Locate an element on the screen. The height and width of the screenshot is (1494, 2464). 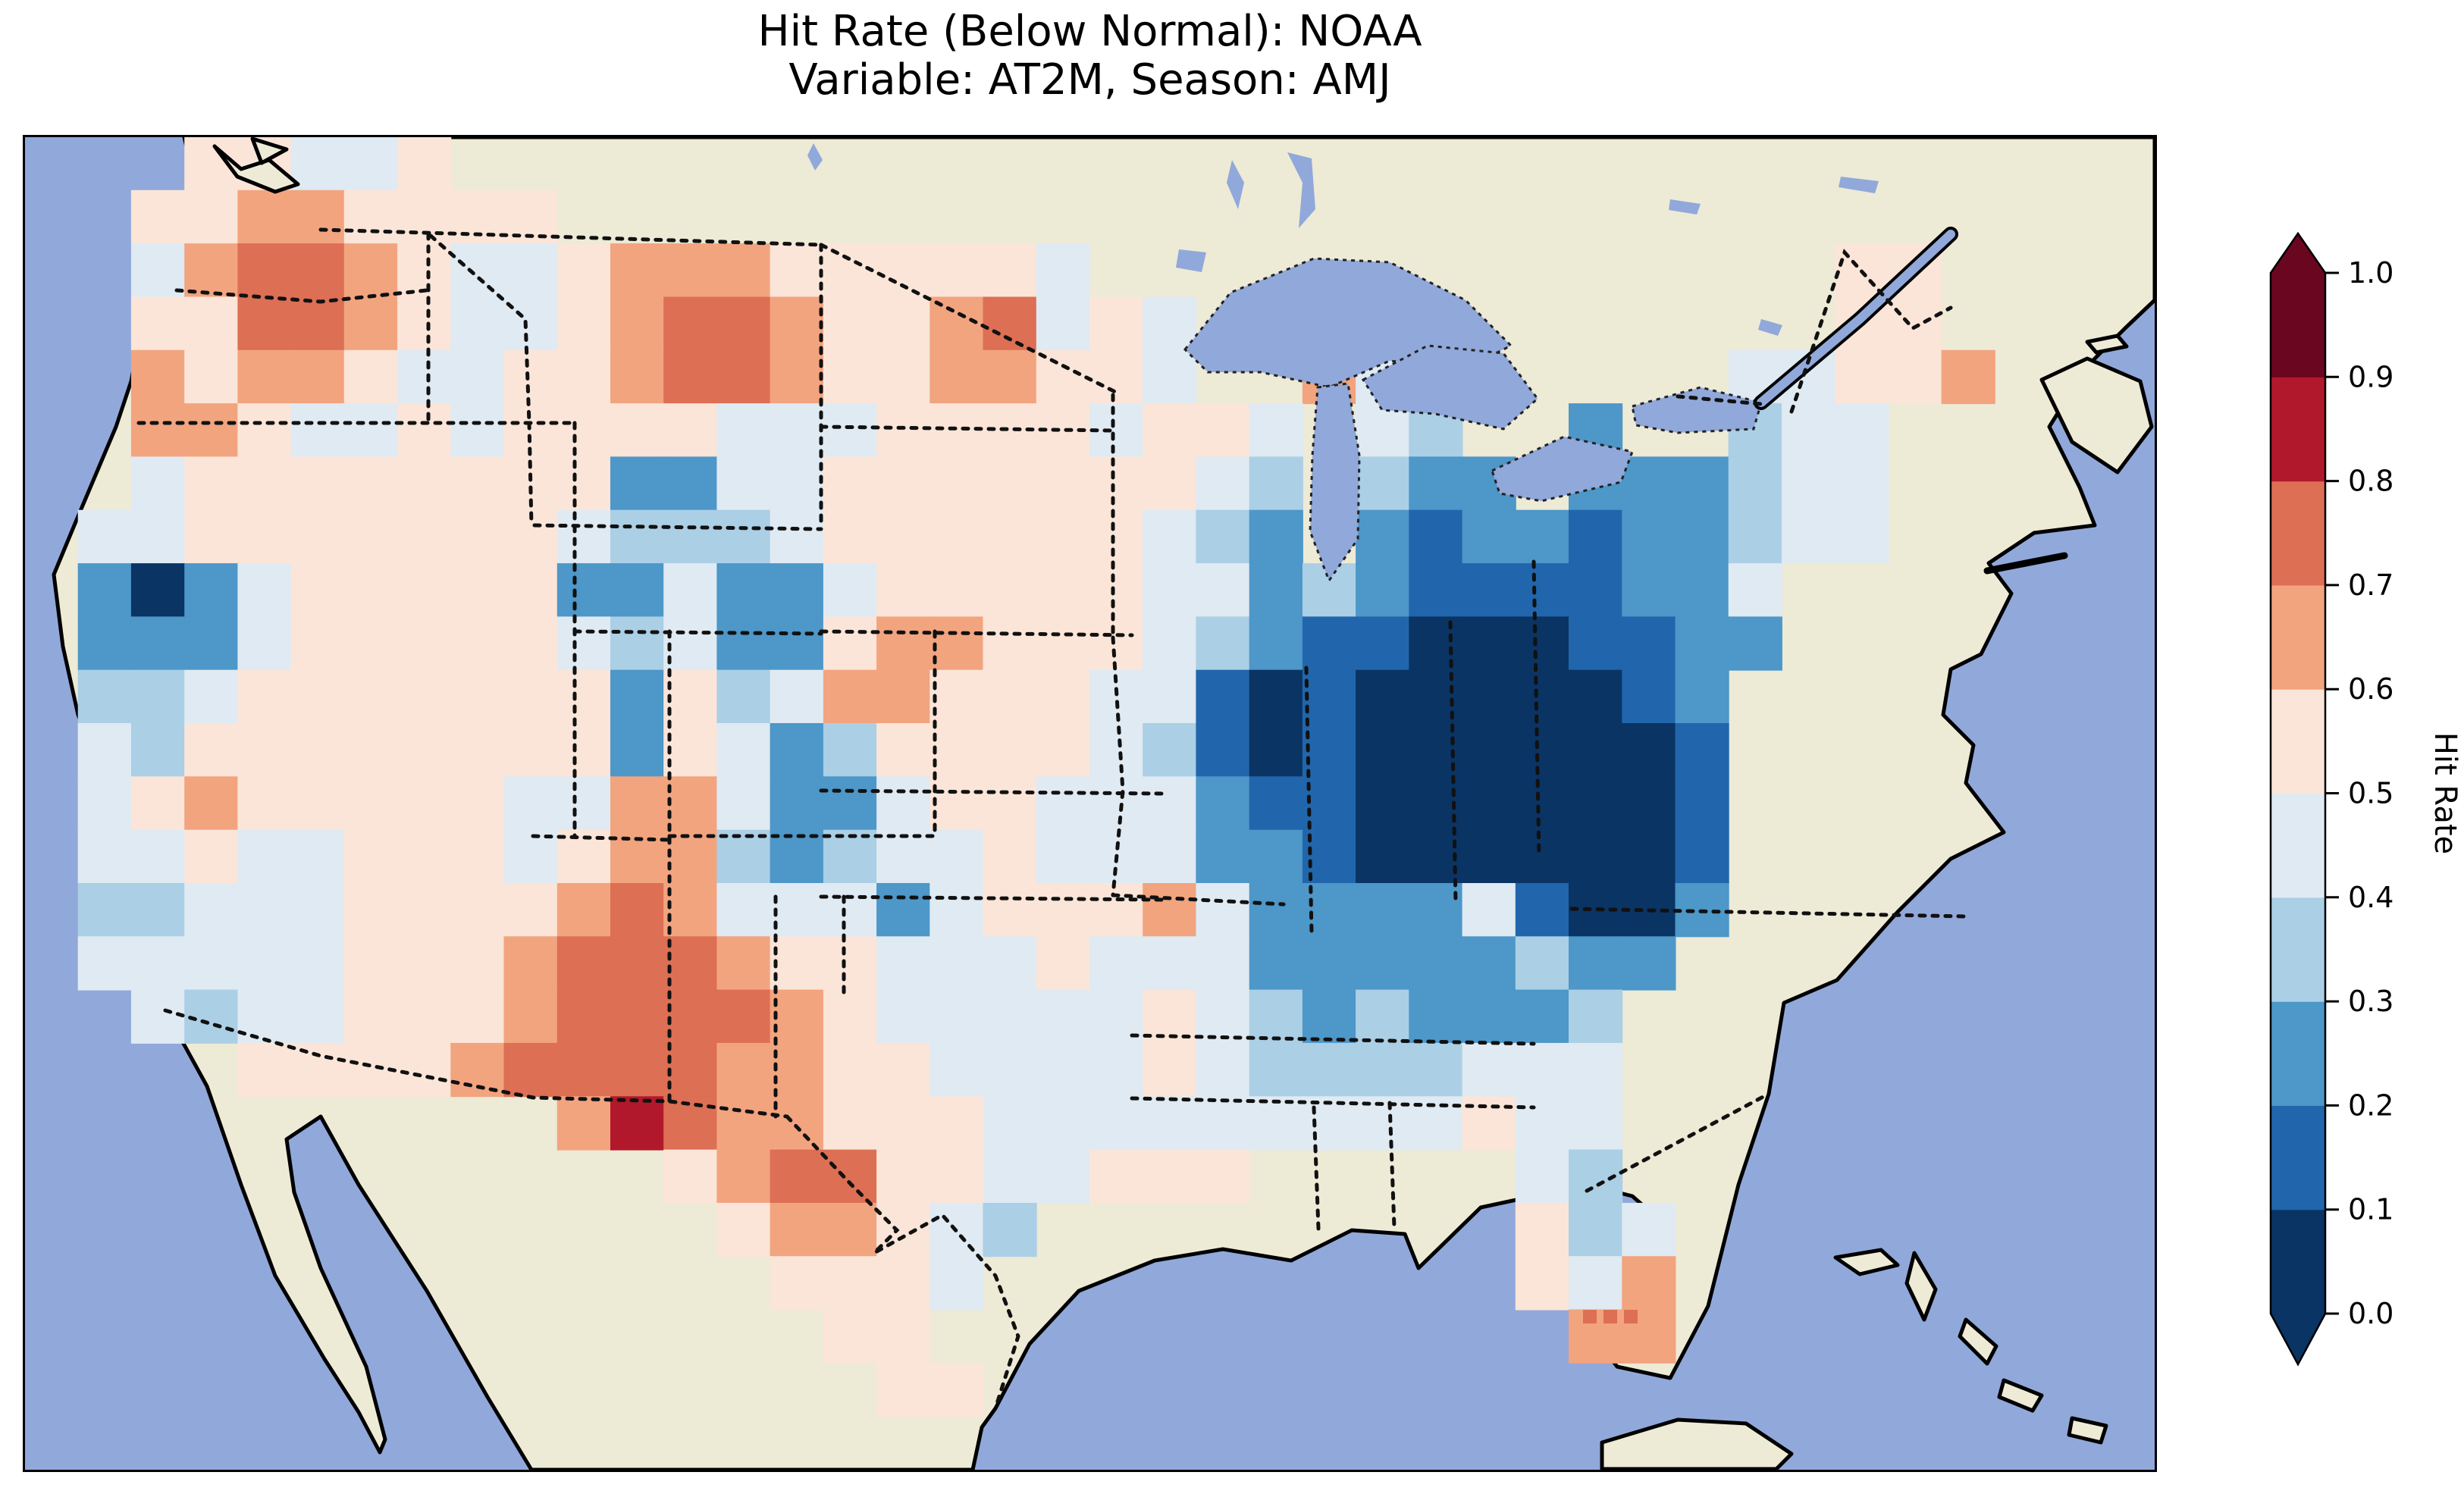
colorbar-tick-label: 0.7 is located at coordinates (2370, 585).